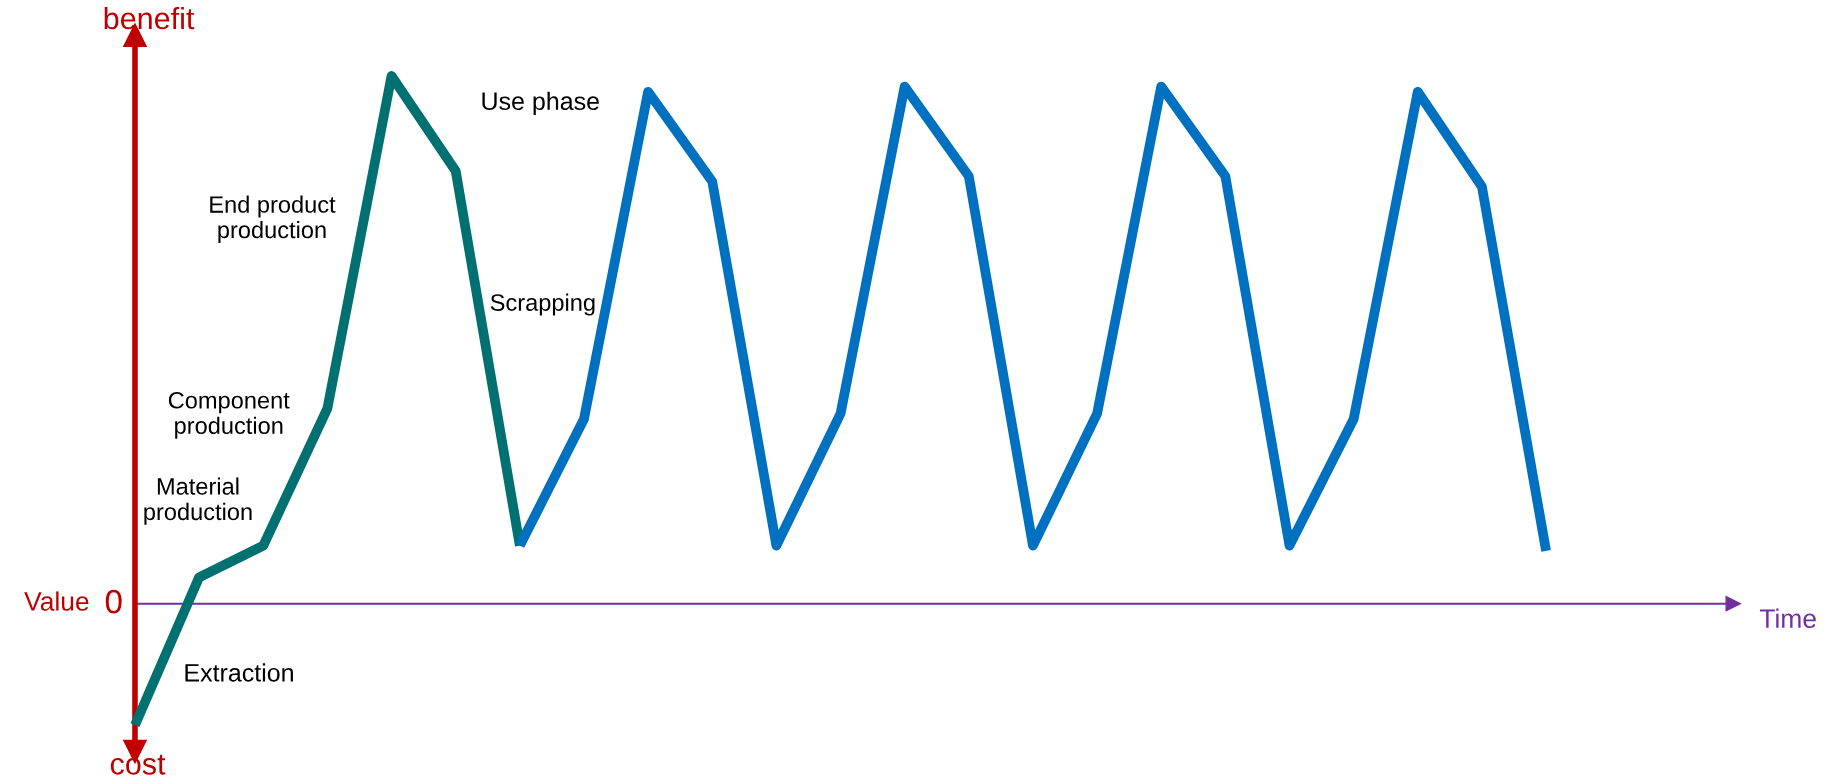 This screenshot has height=783, width=1834. What do you see at coordinates (540, 103) in the screenshot?
I see `annotation: Use phase` at bounding box center [540, 103].